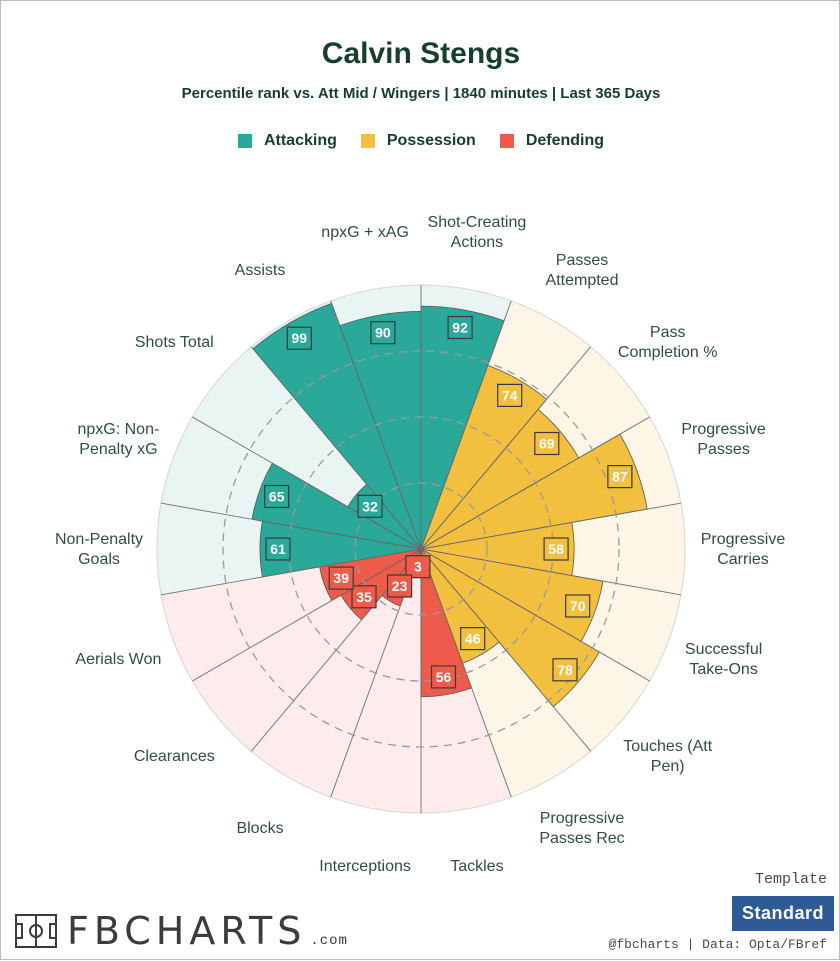 The image size is (840, 961). I want to click on value-box-blocks, so click(400, 586).